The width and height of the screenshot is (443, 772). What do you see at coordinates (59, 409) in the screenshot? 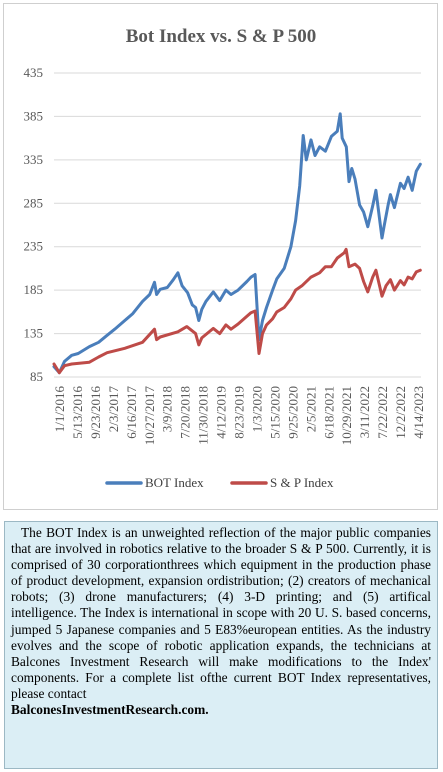
I see `x-tick-label: 1/1/2016` at bounding box center [59, 409].